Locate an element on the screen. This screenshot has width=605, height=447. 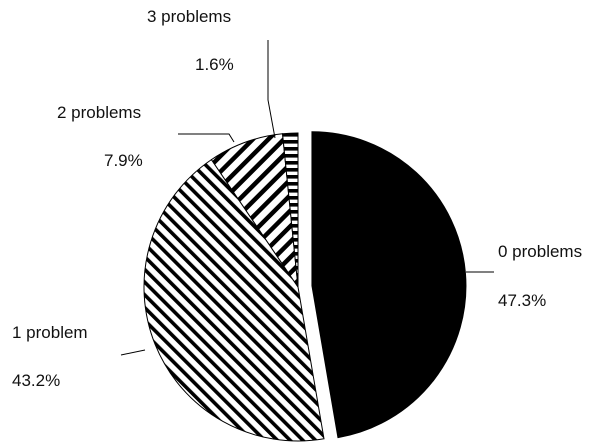
slice-label-1-problem: 1 problem is located at coordinates (50, 332).